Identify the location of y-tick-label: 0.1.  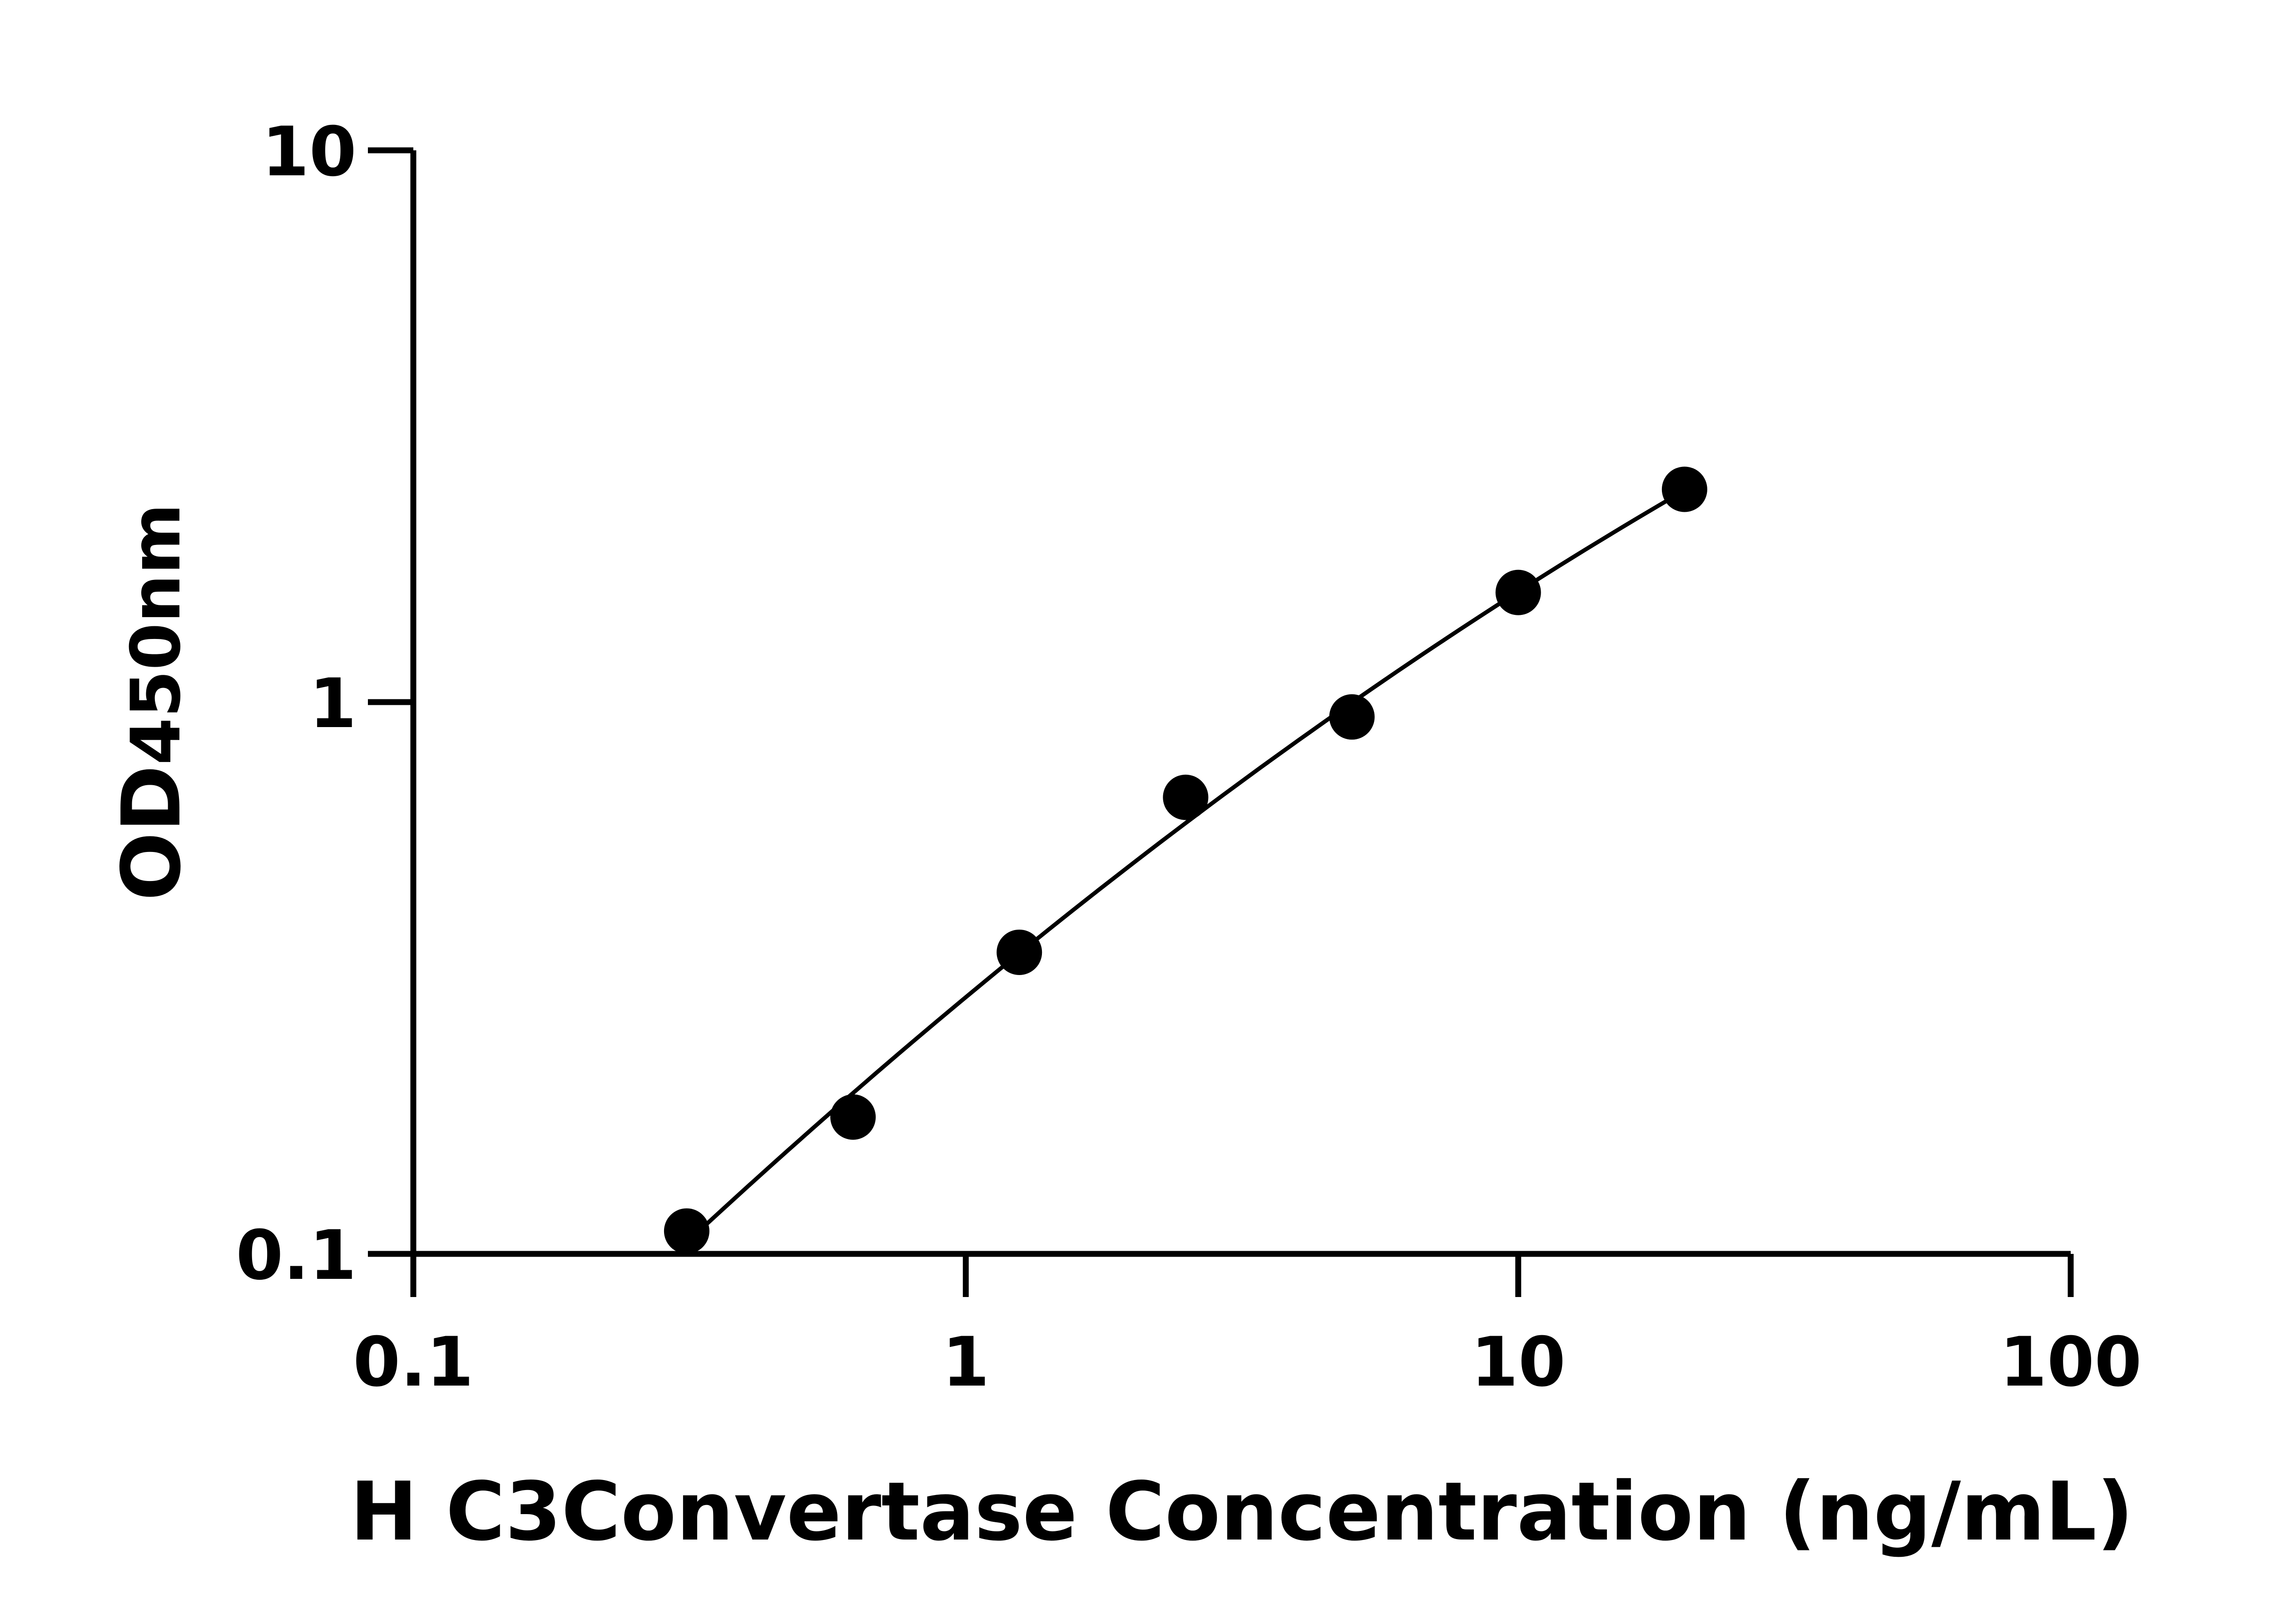
(296, 1255).